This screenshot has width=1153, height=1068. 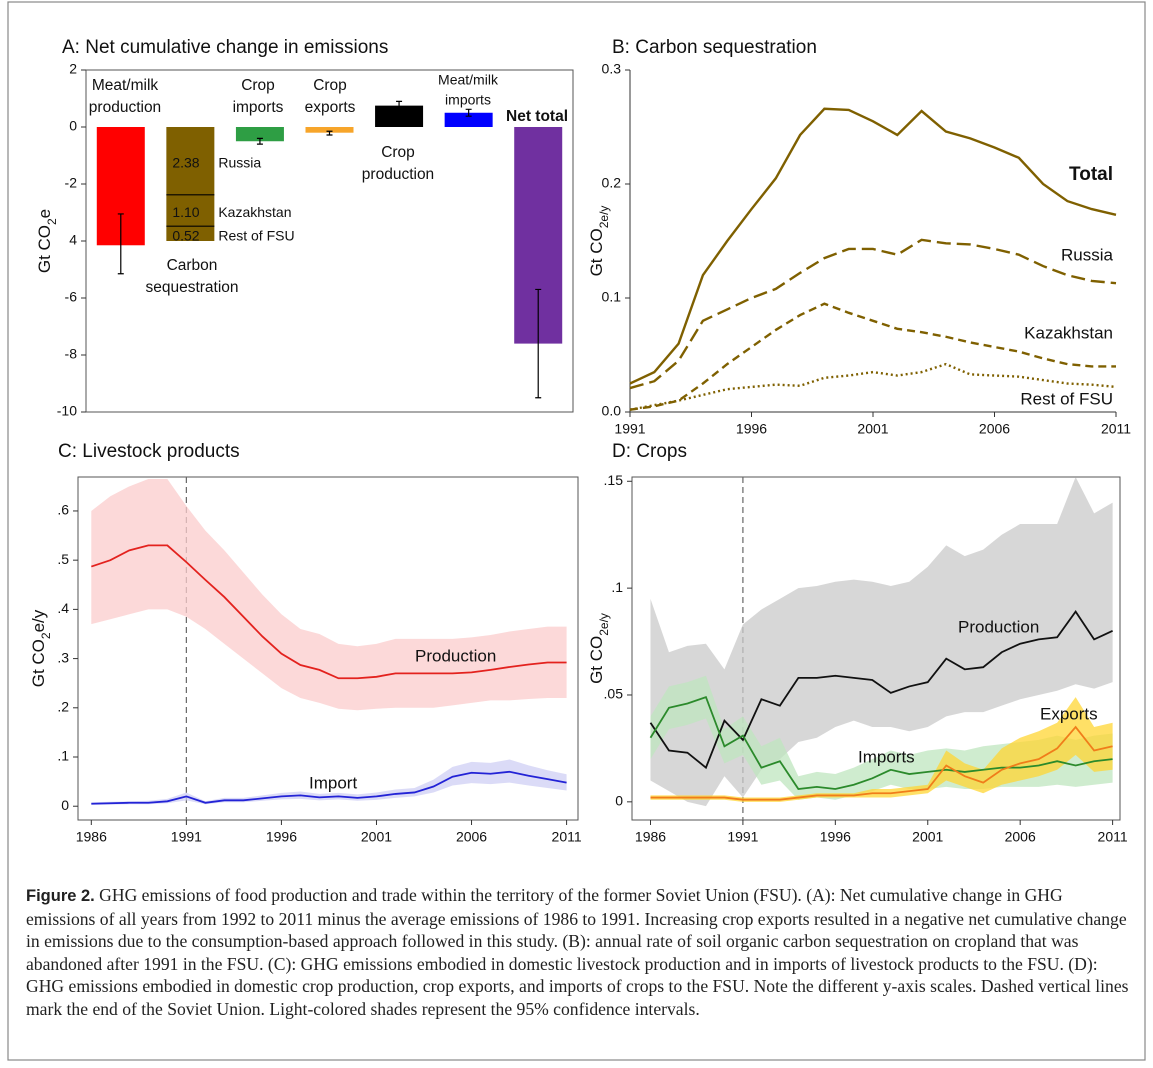 I want to click on caption-label: Figure 2., so click(x=60, y=896).